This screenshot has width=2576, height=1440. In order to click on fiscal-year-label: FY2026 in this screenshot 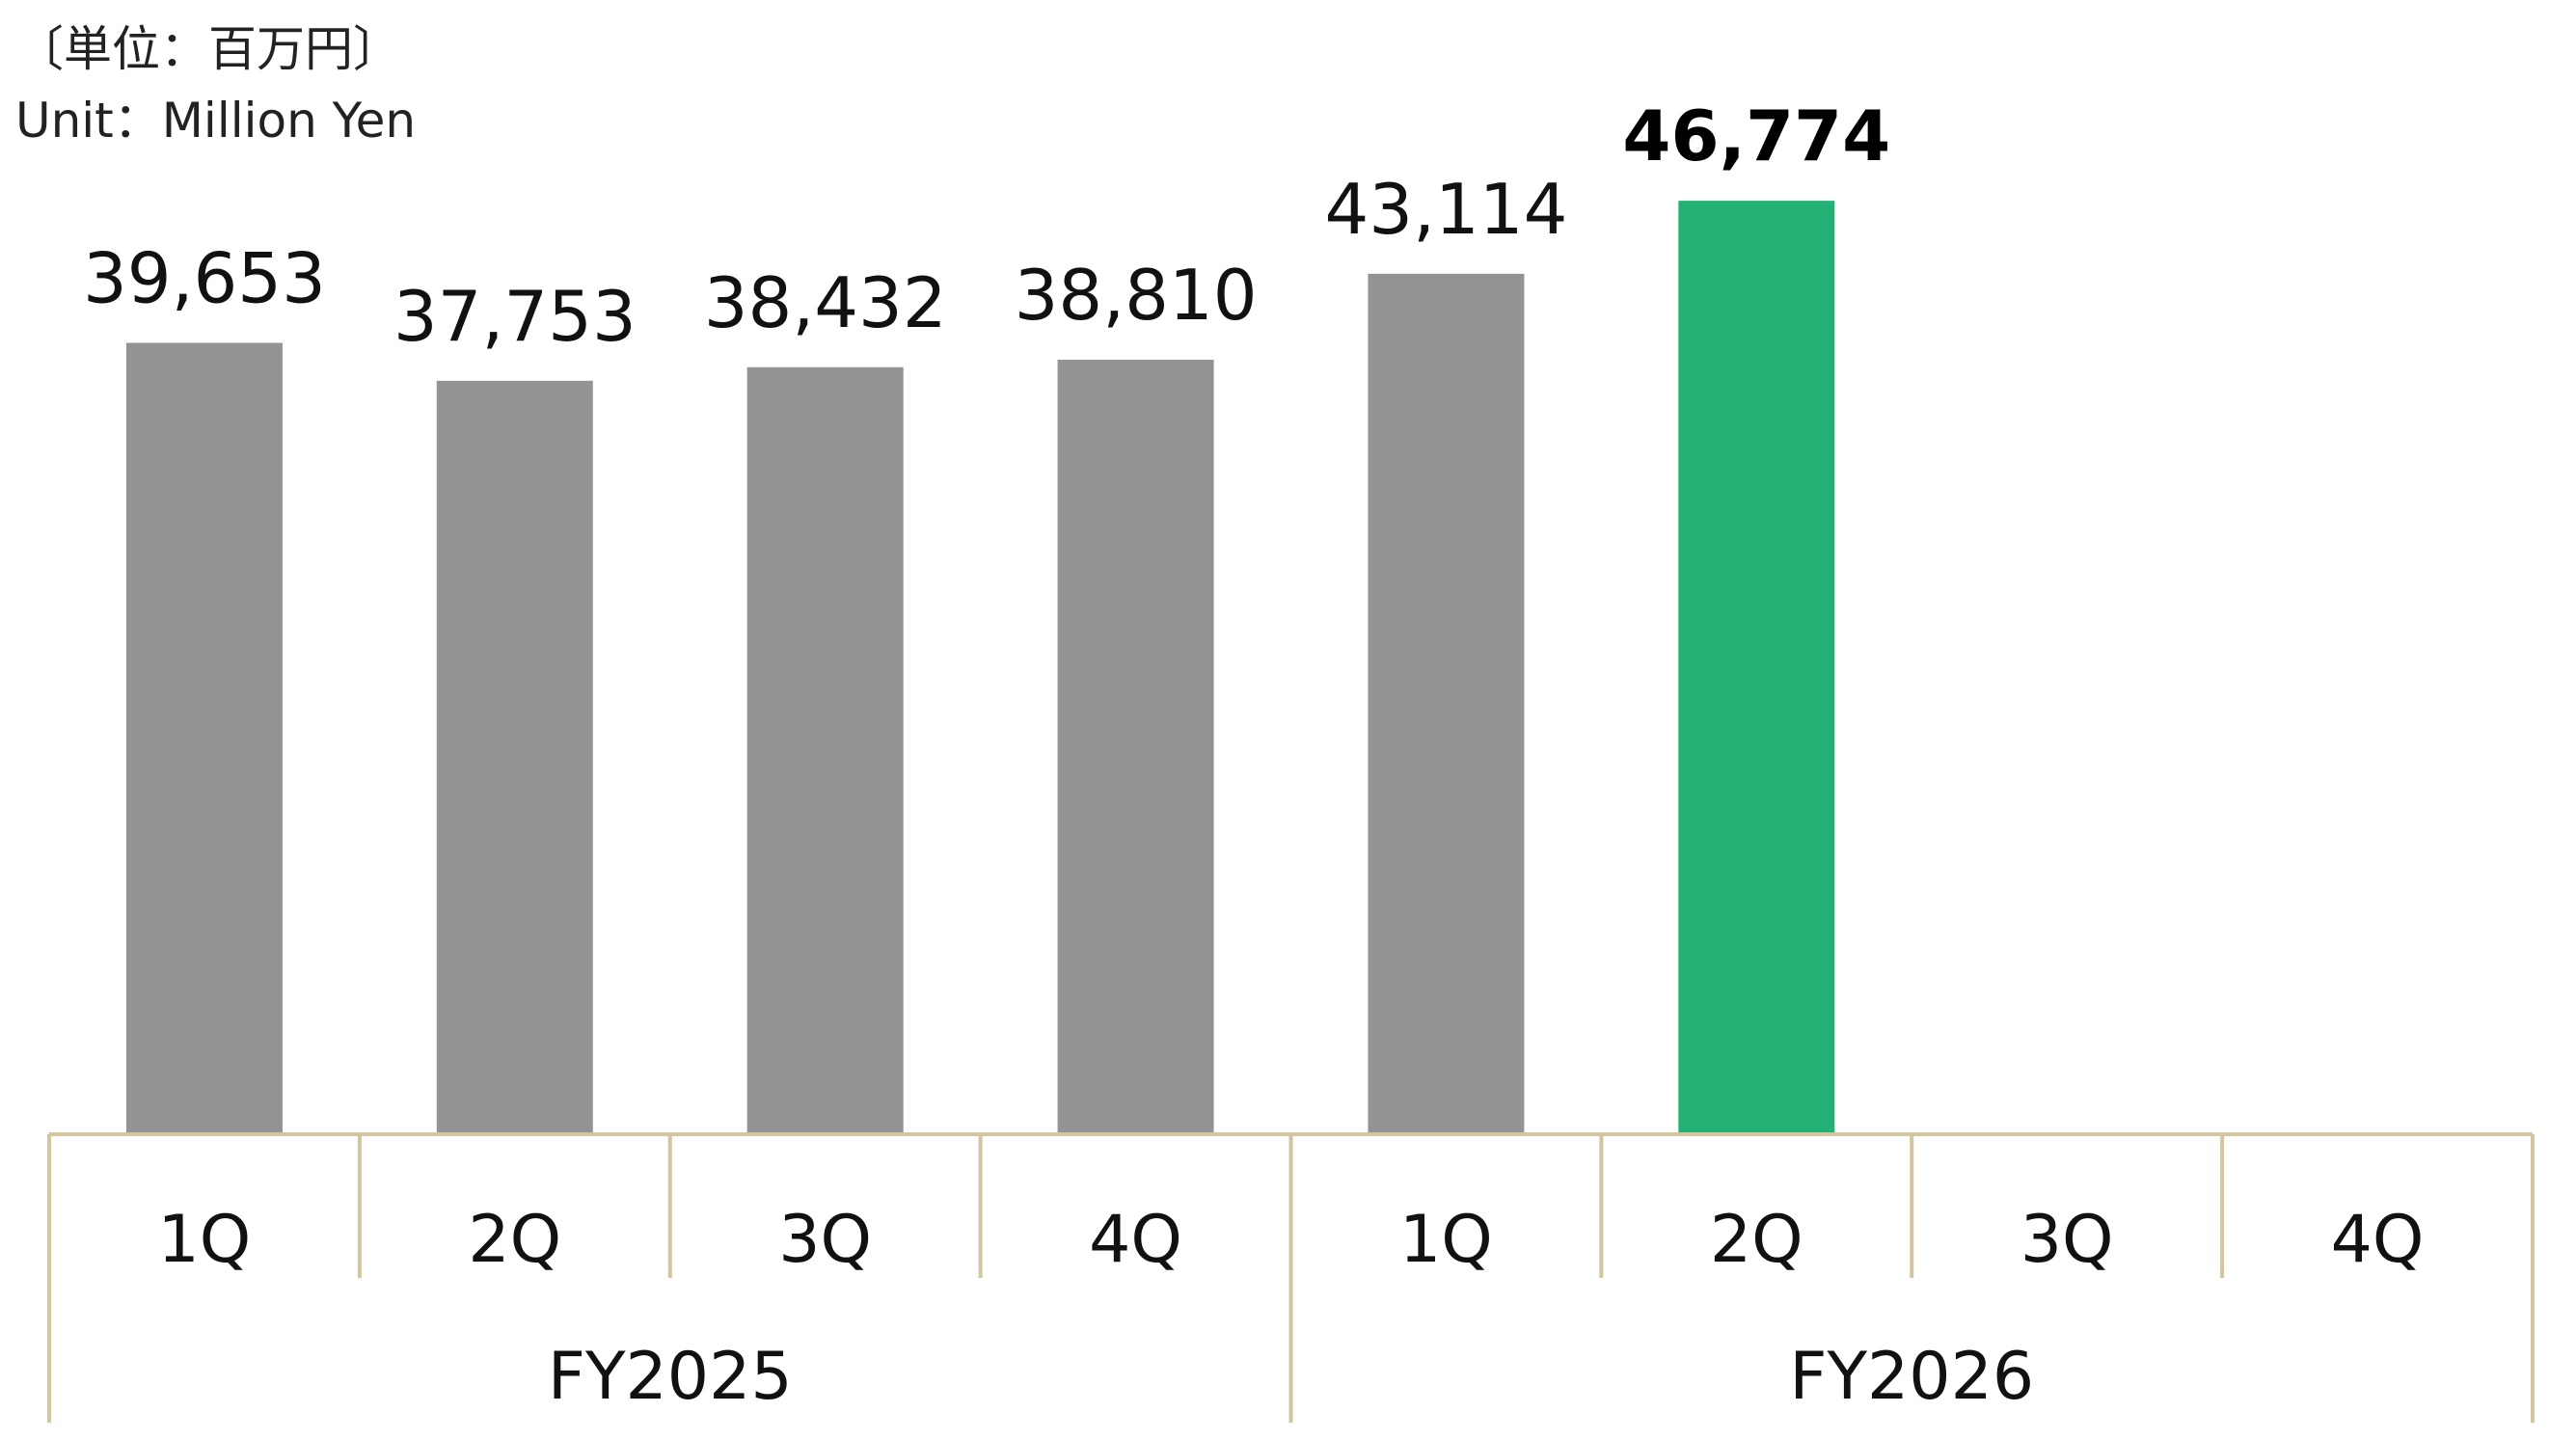, I will do `click(1911, 1377)`.